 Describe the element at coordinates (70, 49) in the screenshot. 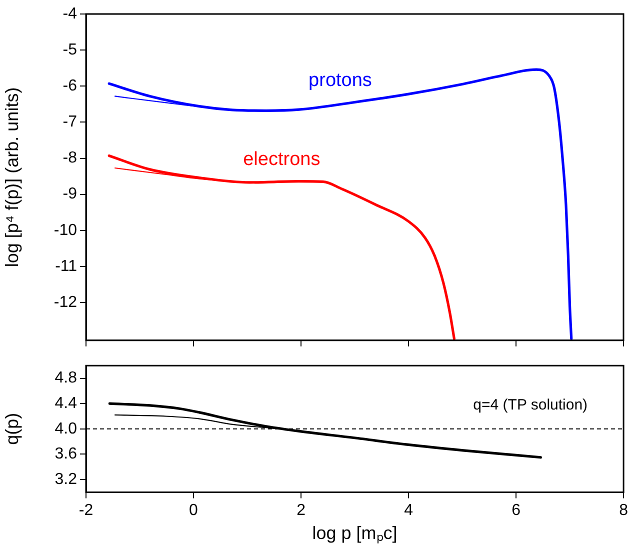

I see `y-tick-label: -5` at that location.